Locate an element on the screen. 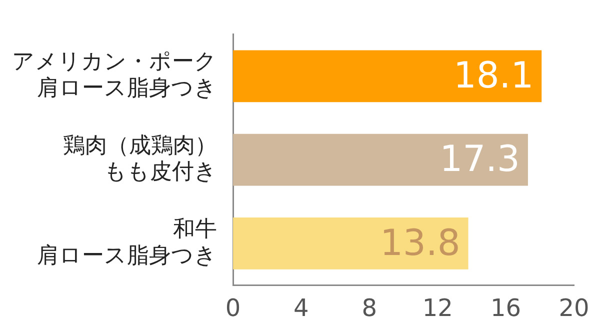 The width and height of the screenshot is (600, 328). data-label: 18.1 is located at coordinates (493, 76).